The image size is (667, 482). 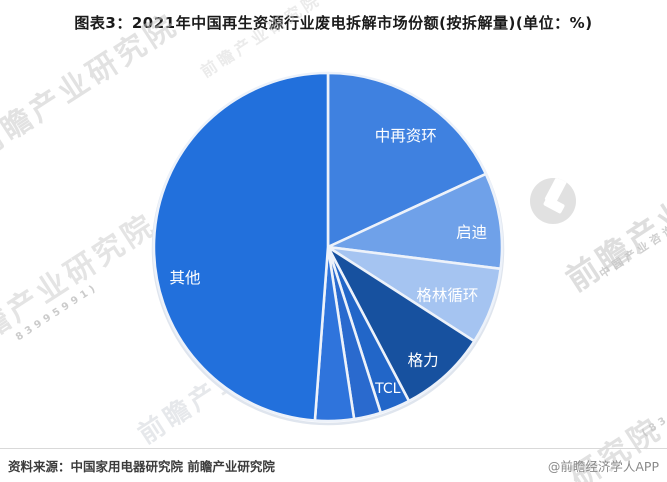 What do you see at coordinates (333, 23) in the screenshot?
I see `chart-title: 图表3：2021年中国再生资源行业废电拆解市场份额(按拆解量)(单位：%)` at bounding box center [333, 23].